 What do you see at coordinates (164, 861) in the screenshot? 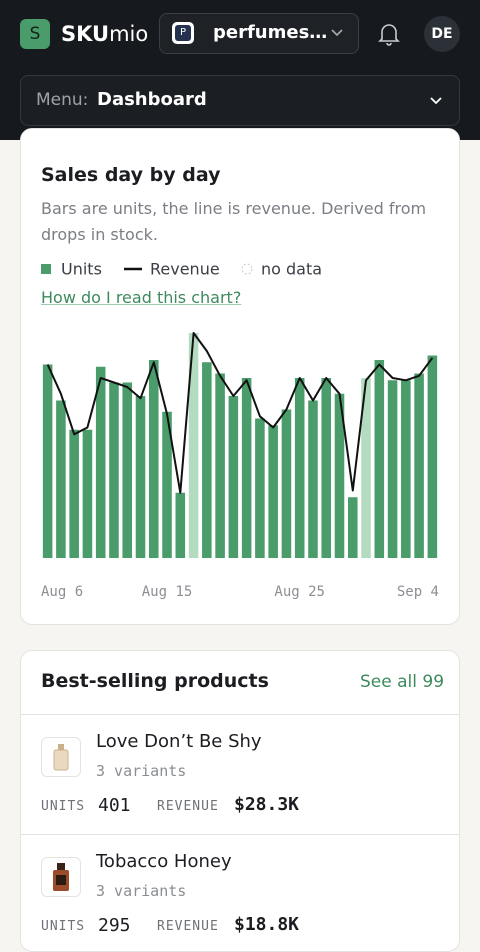
I see `product-name: Tobacco Honey` at bounding box center [164, 861].